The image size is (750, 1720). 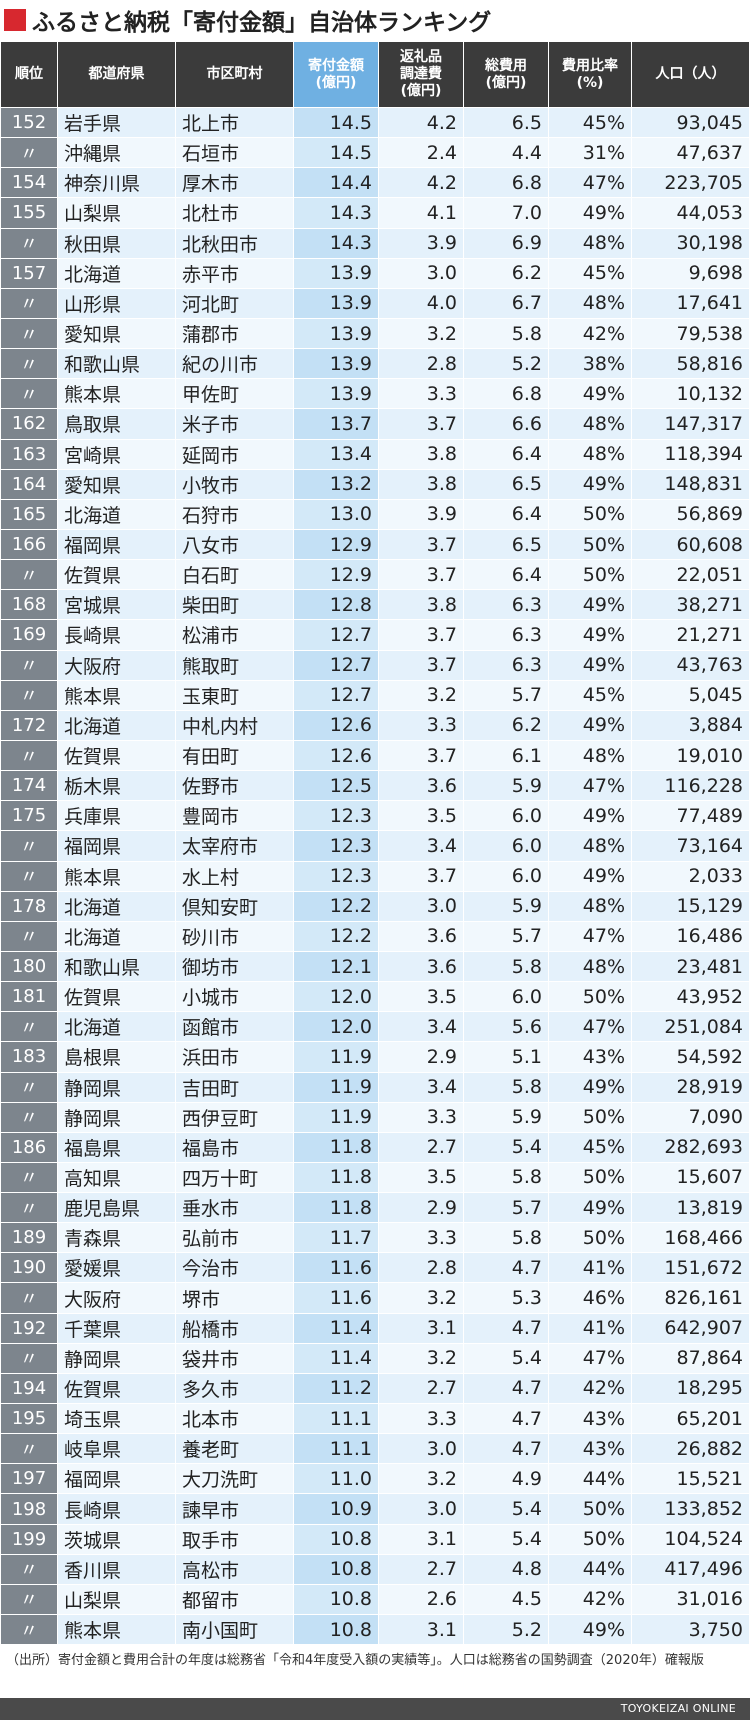 I want to click on table-cell: 愛知県, so click(x=117, y=484).